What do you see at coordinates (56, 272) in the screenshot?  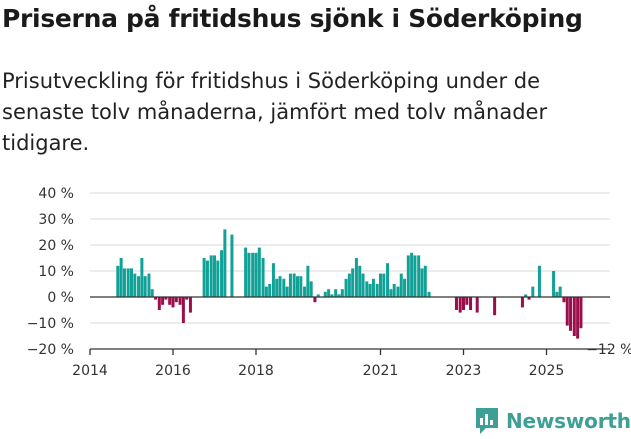 I see `y-tick-label: 10 %` at bounding box center [56, 272].